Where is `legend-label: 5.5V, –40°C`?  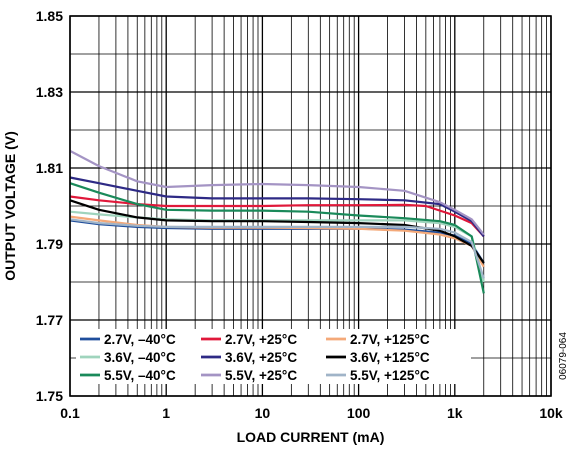
legend-label: 5.5V, –40°C is located at coordinates (140, 375).